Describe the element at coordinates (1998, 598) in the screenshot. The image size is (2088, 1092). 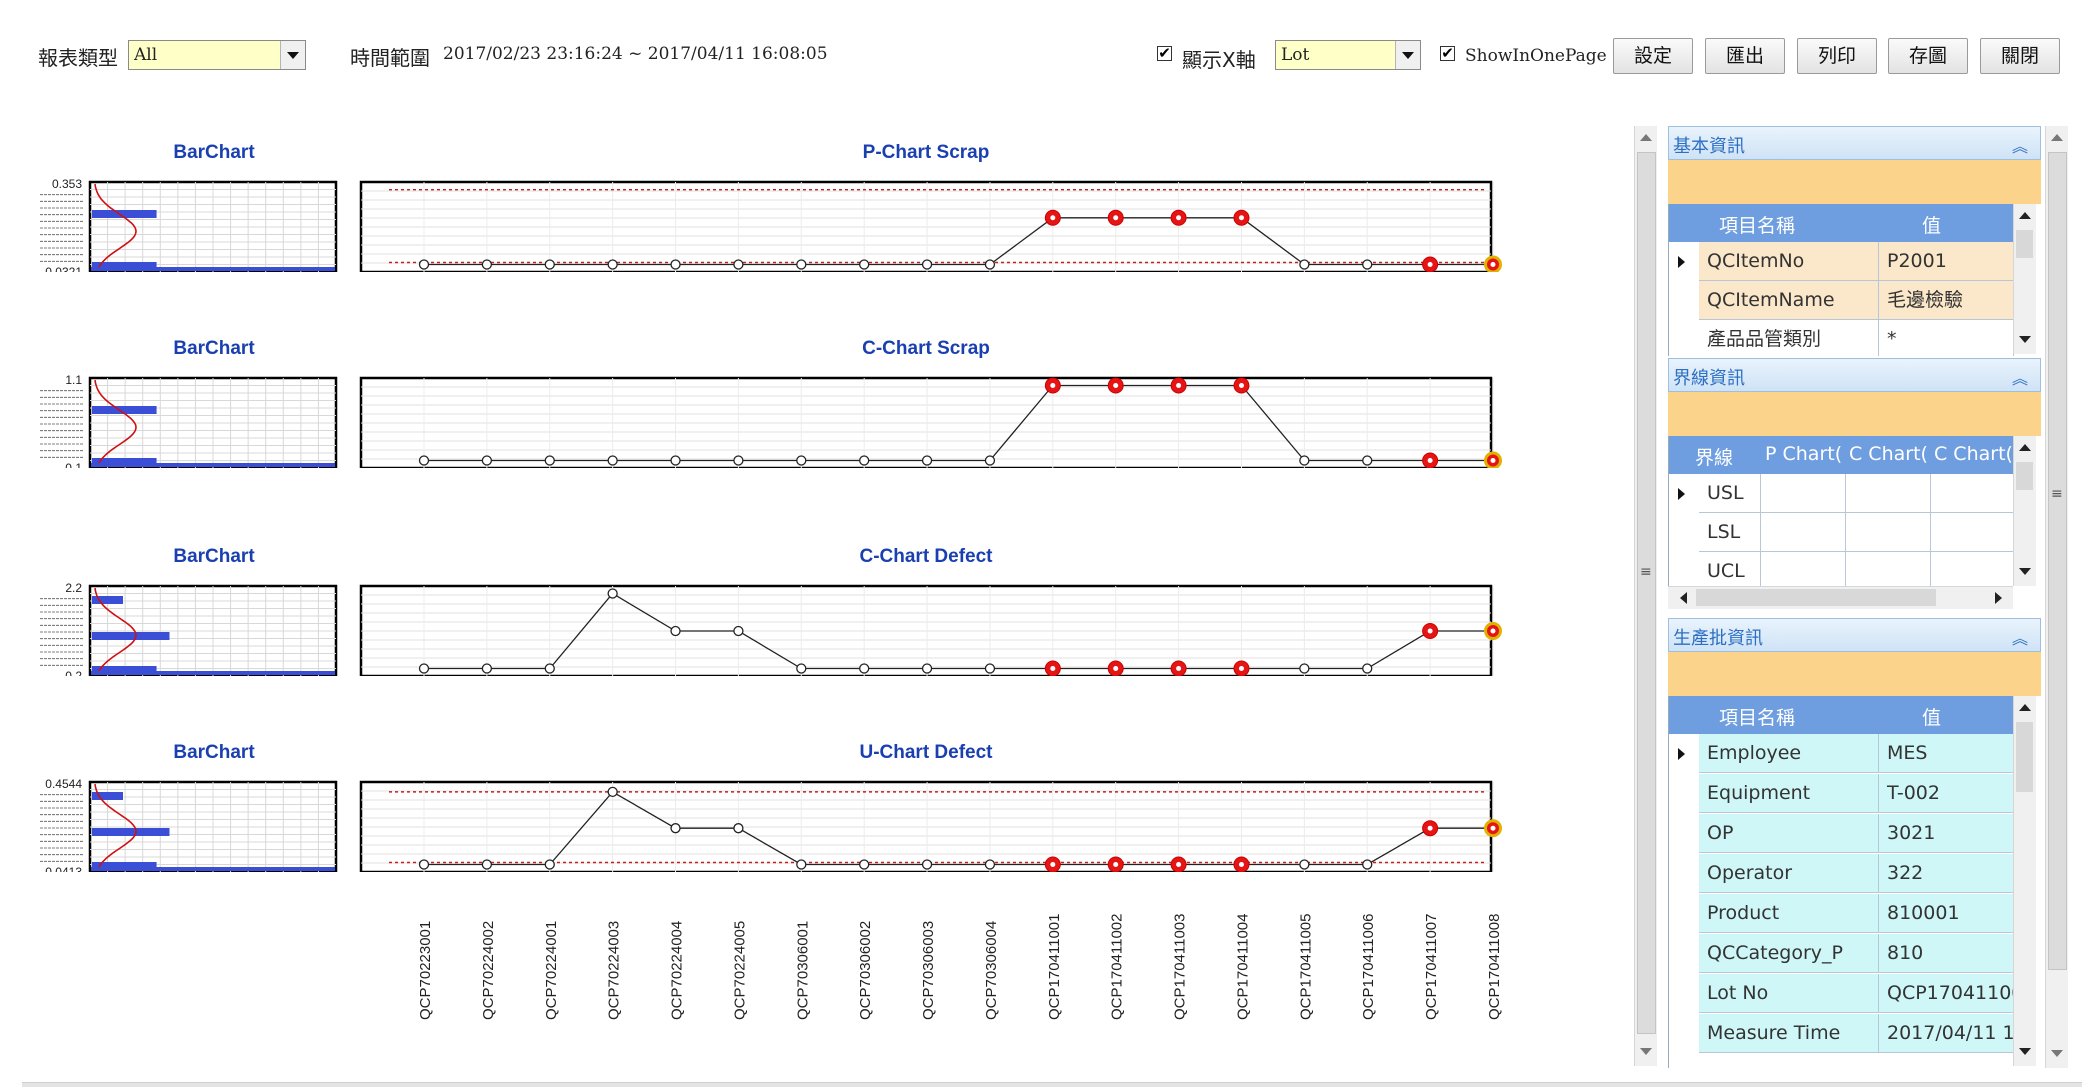
I see `scroll-right-icon` at that location.